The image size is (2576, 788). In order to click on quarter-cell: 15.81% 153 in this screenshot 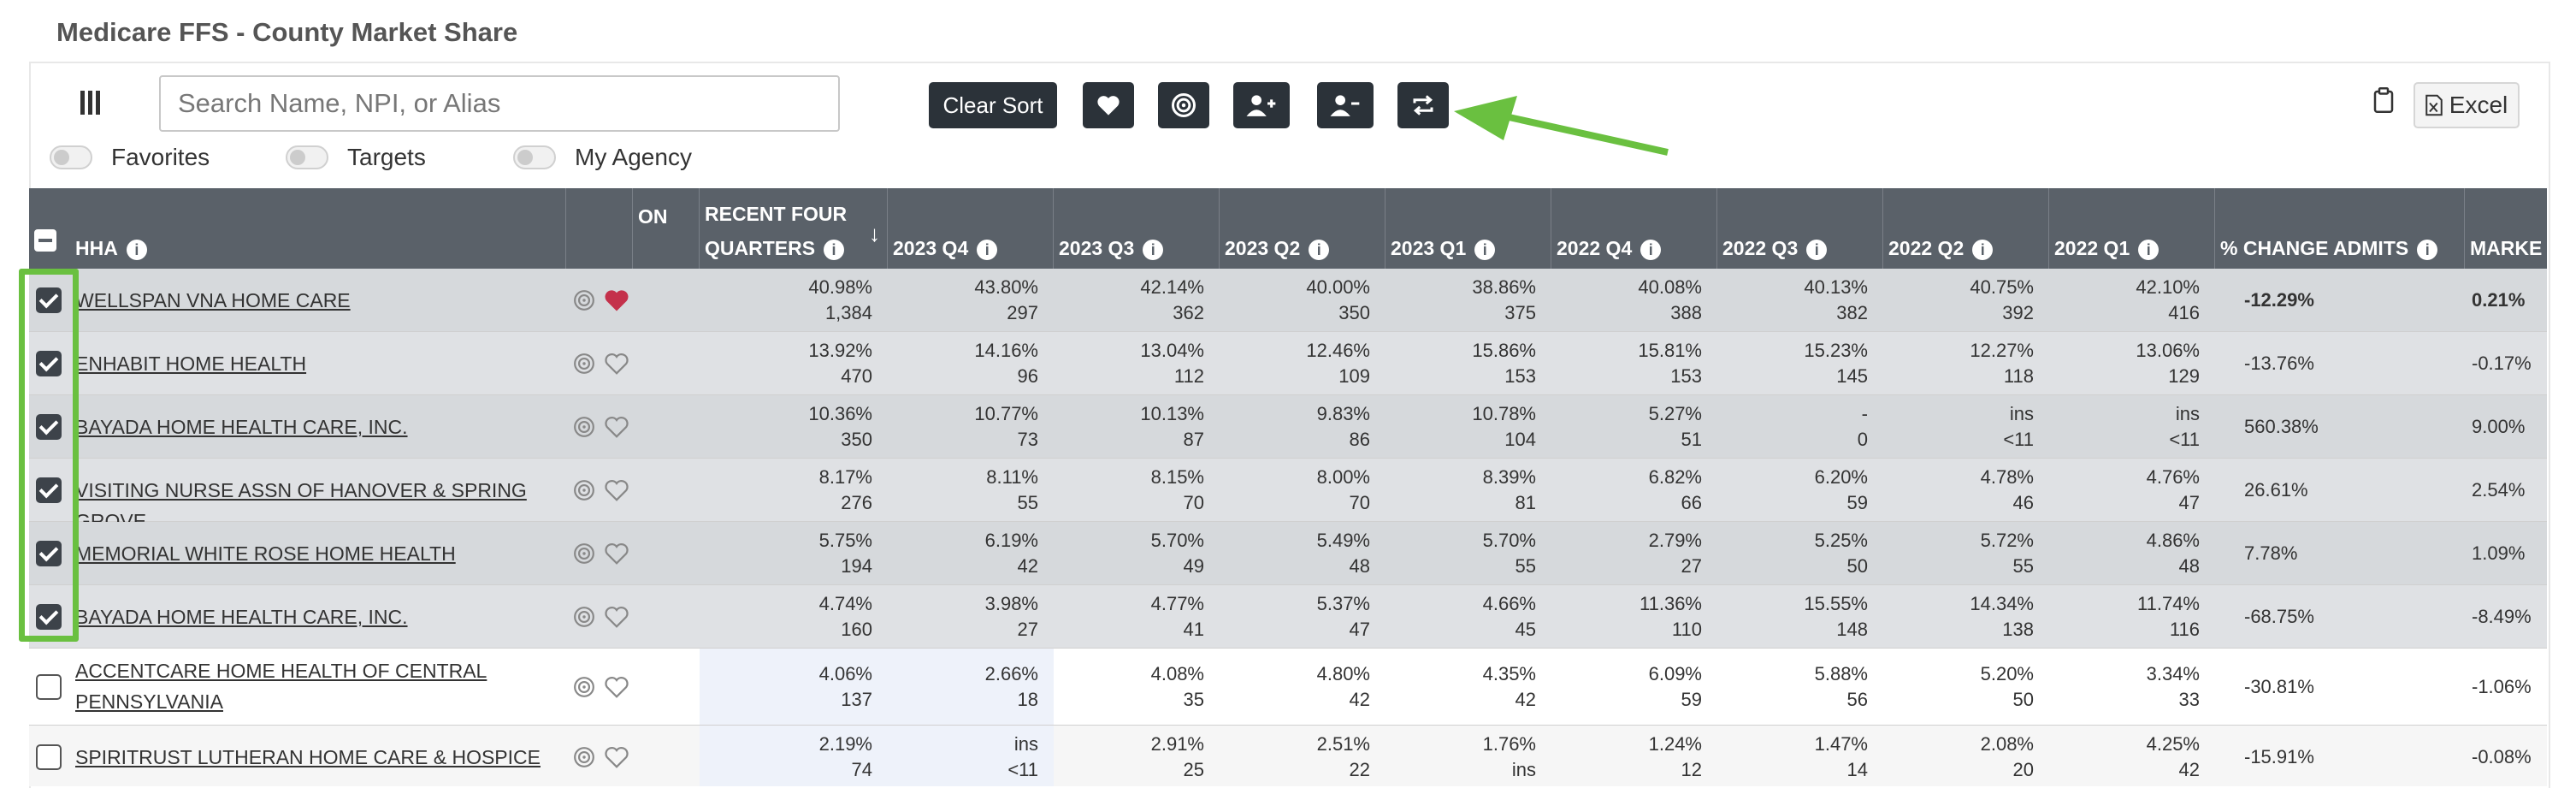, I will do `click(1634, 363)`.